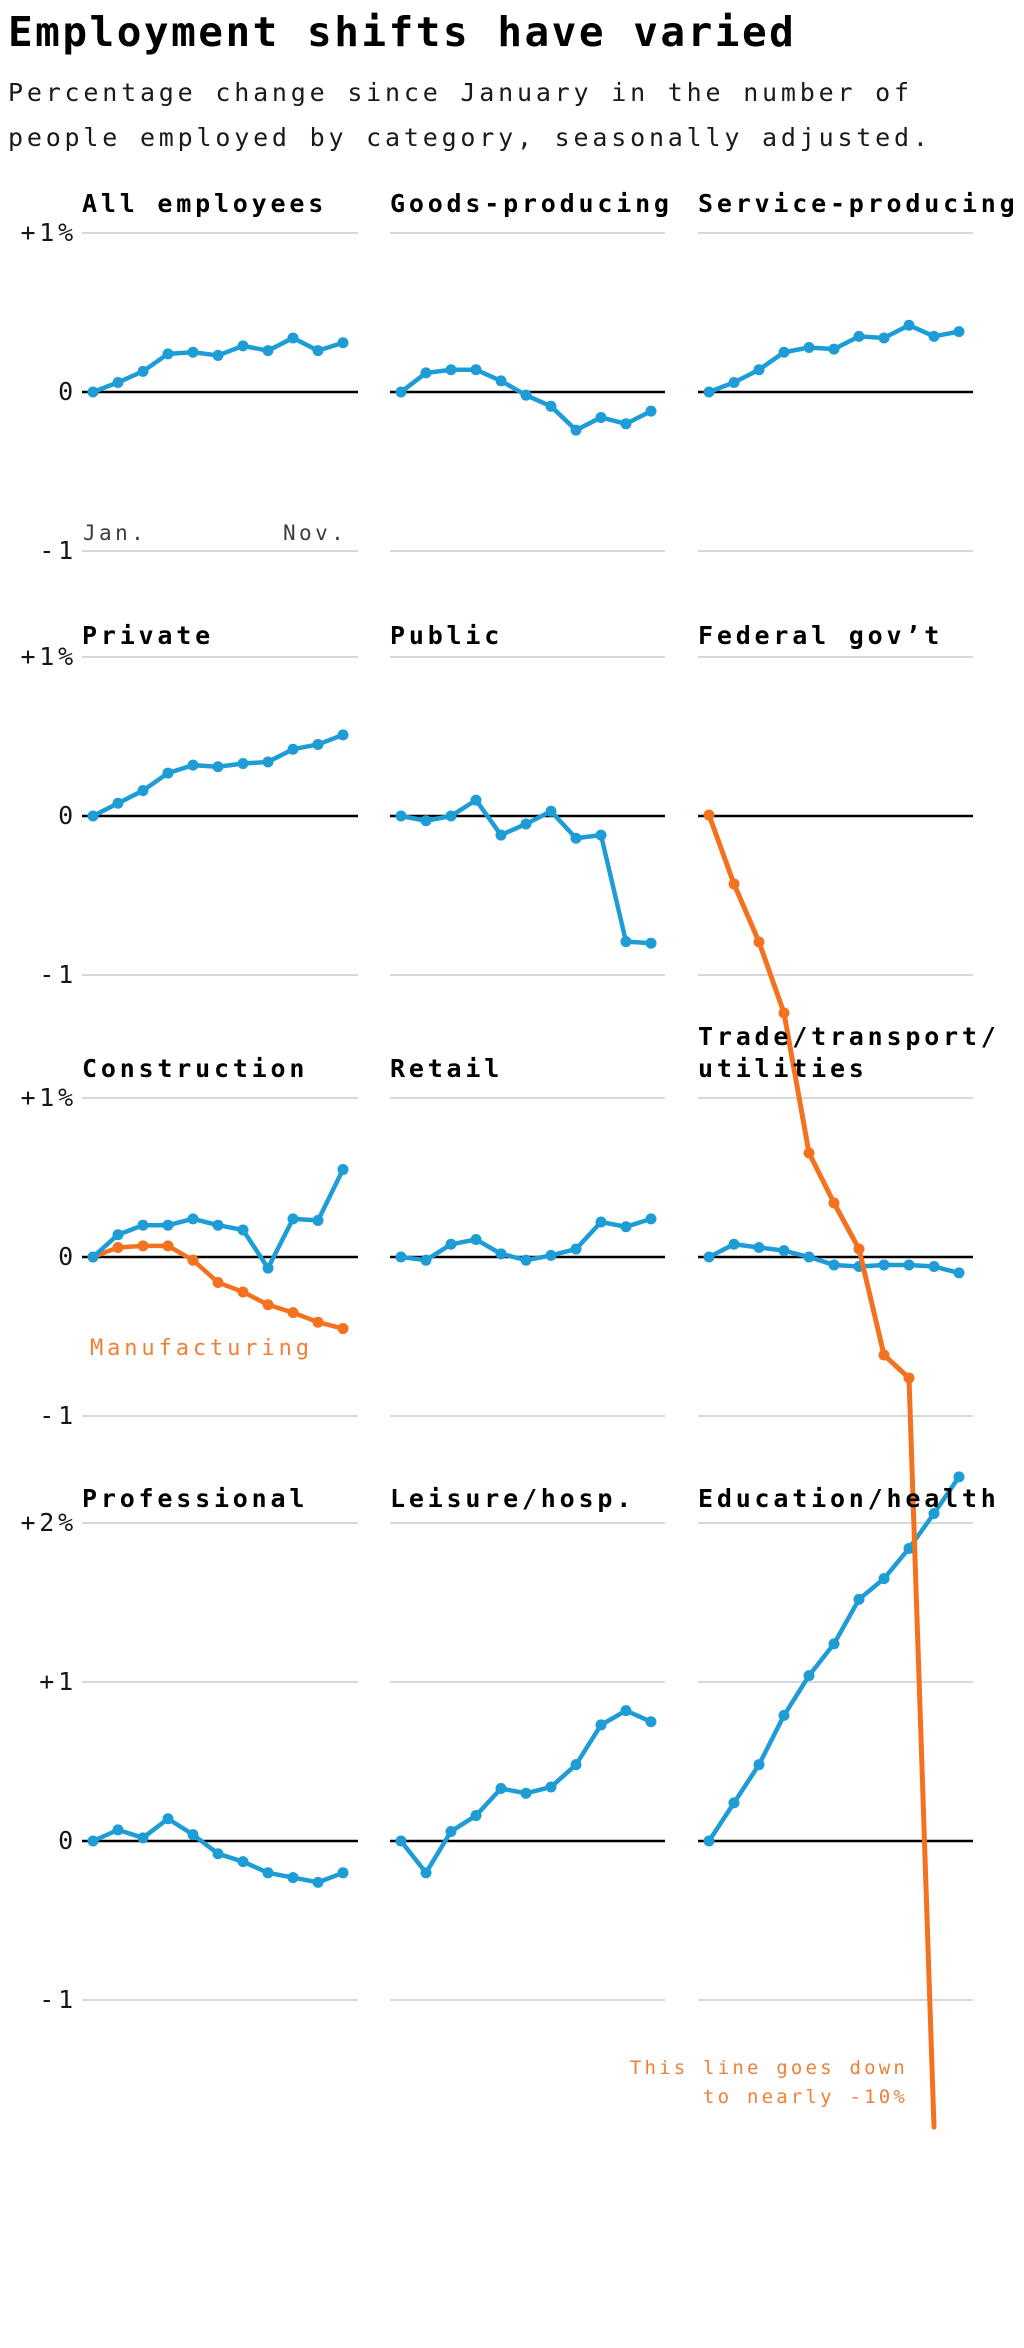  Describe the element at coordinates (48, 232) in the screenshot. I see `y-tick-plus1pct-row1: +1%` at that location.